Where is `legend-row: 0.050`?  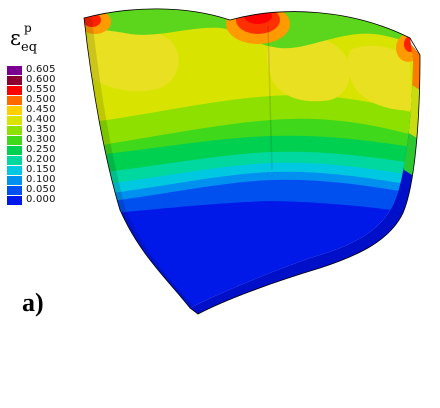
legend-row: 0.050 is located at coordinates (42, 189).